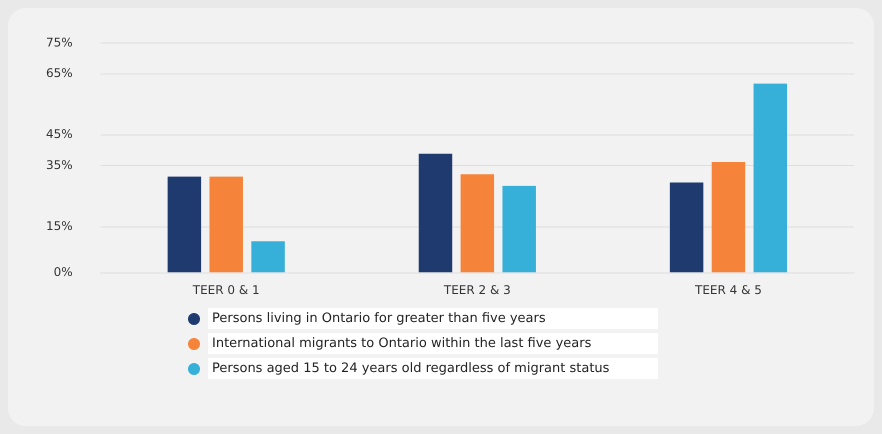  Describe the element at coordinates (59, 165) in the screenshot. I see `y-tick-label: 35%` at that location.